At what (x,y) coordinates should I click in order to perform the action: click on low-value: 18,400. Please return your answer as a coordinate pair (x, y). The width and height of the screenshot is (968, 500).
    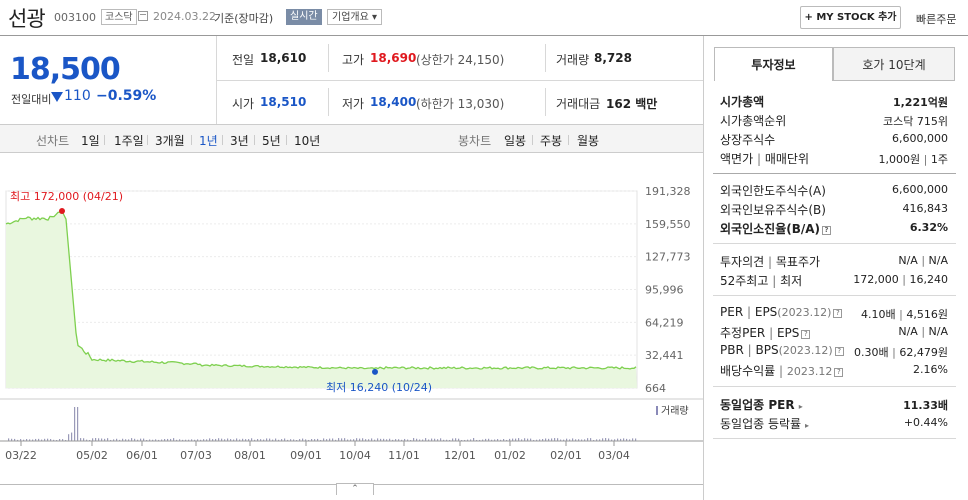
    Looking at the image, I should click on (393, 102).